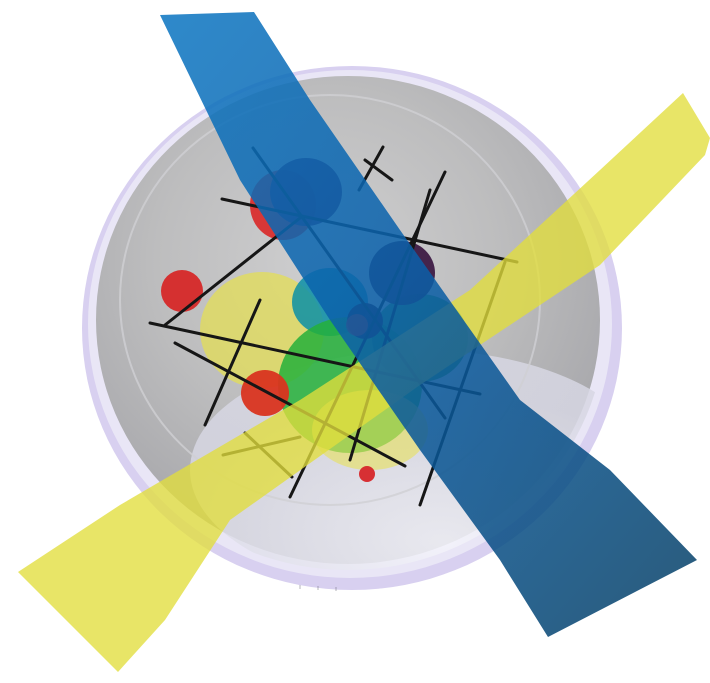 Image resolution: width=710 pixels, height=683 pixels. Describe the element at coordinates (182, 291) in the screenshot. I see `red-disc-left` at that location.